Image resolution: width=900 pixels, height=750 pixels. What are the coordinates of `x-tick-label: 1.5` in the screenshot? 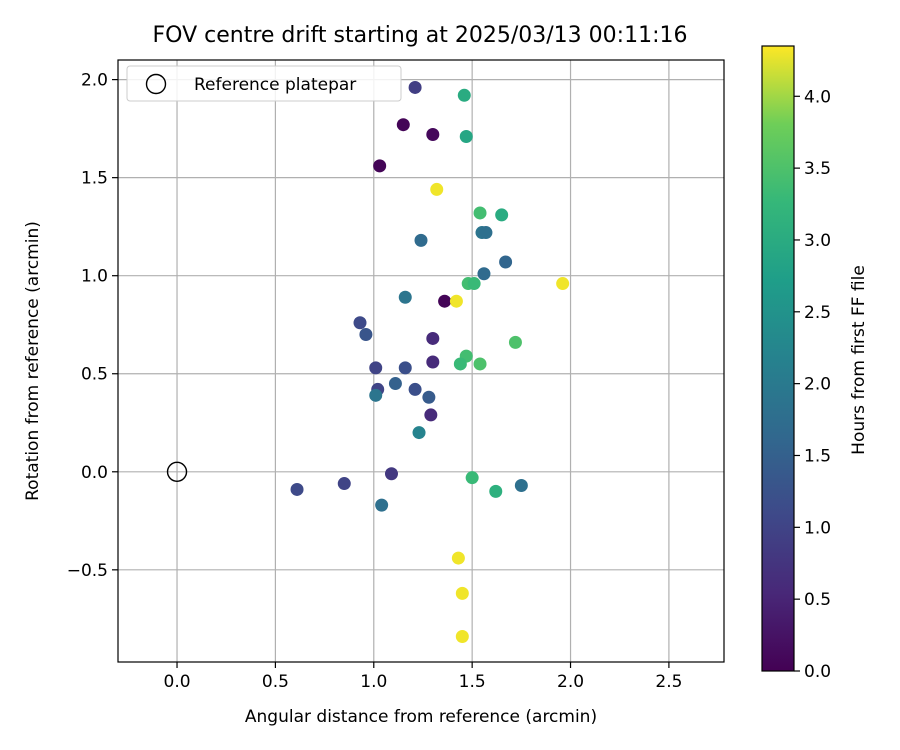 It's located at (472, 682).